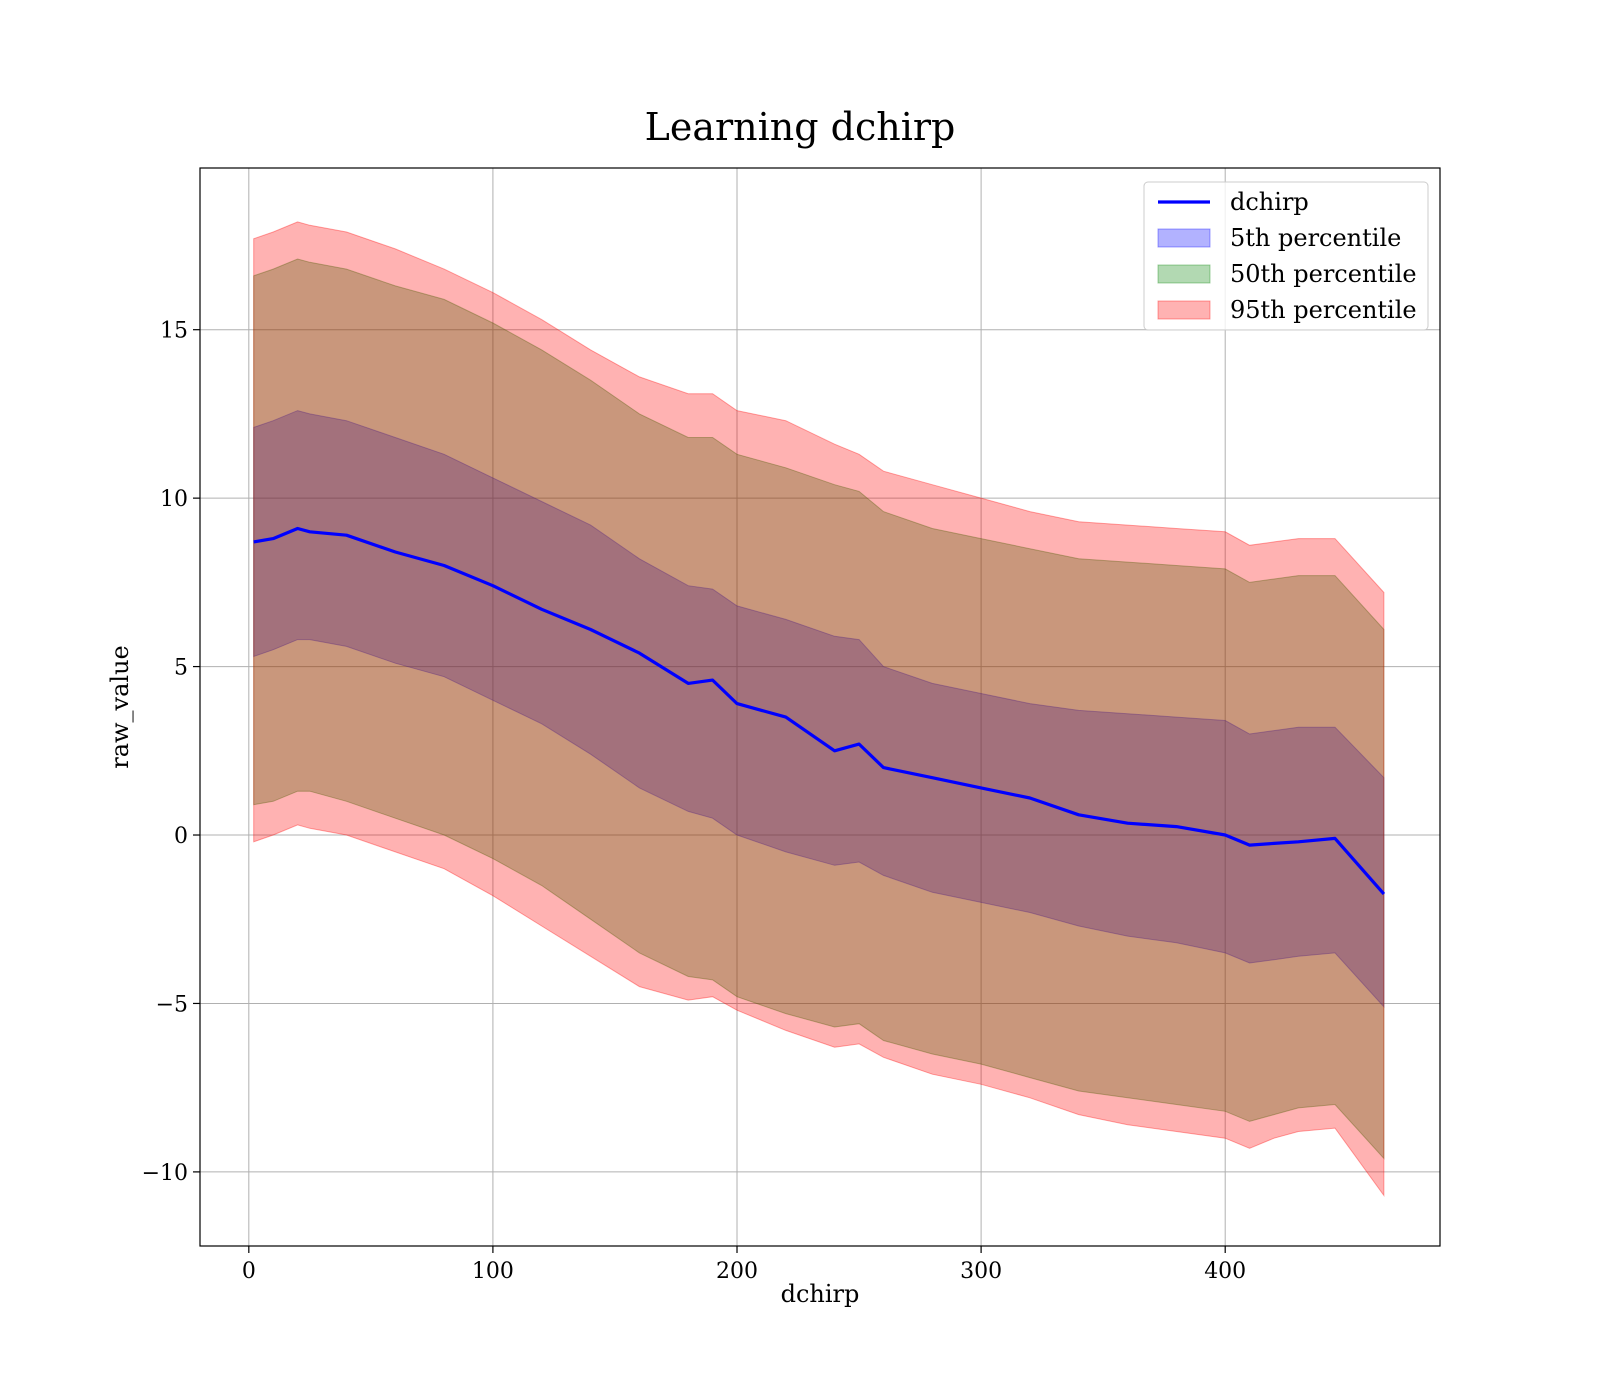  Describe the element at coordinates (172, 1004) in the screenshot. I see `y-tick-label: −5` at that location.